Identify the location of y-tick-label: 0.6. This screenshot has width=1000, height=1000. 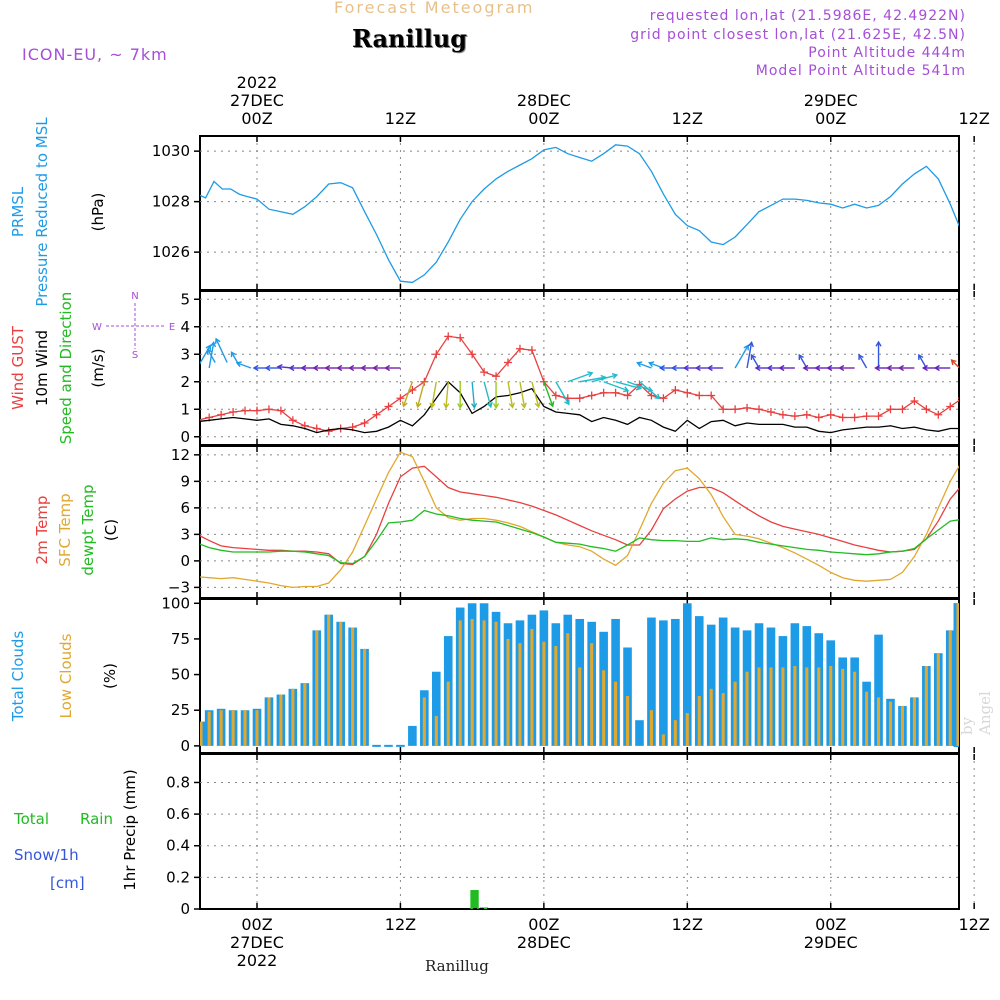
(178, 814).